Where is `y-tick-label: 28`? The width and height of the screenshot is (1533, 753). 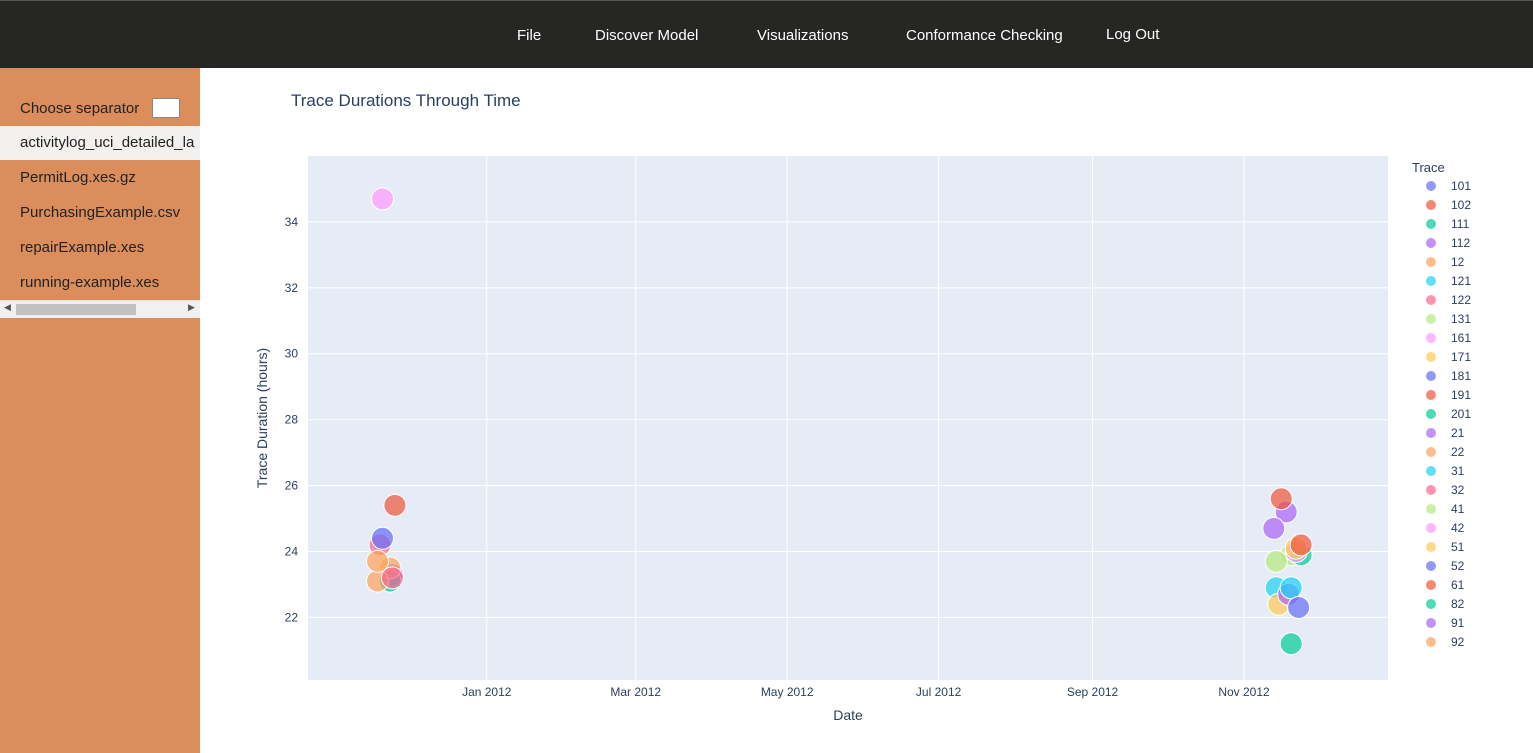 y-tick-label: 28 is located at coordinates (292, 420).